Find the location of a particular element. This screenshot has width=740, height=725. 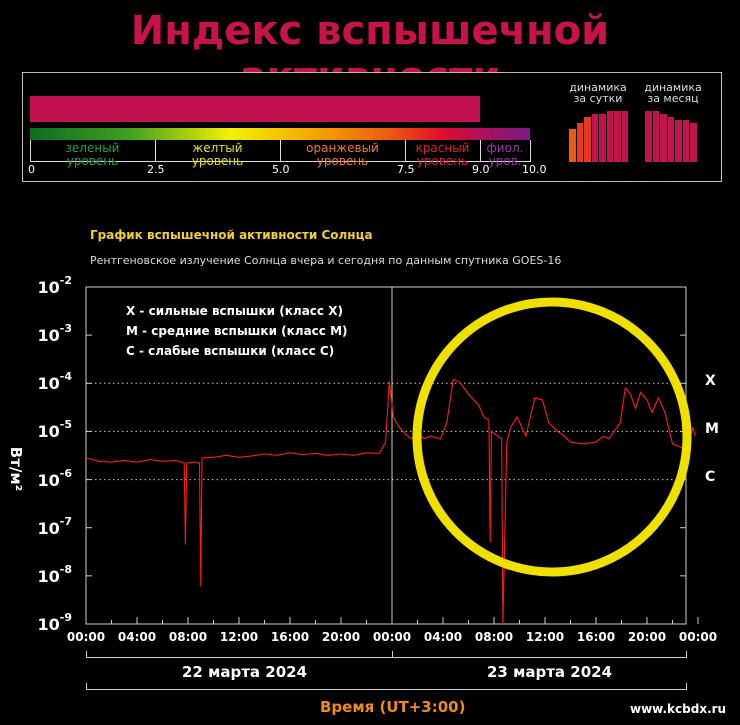

level-label: фиол. уров. is located at coordinates (505, 154).